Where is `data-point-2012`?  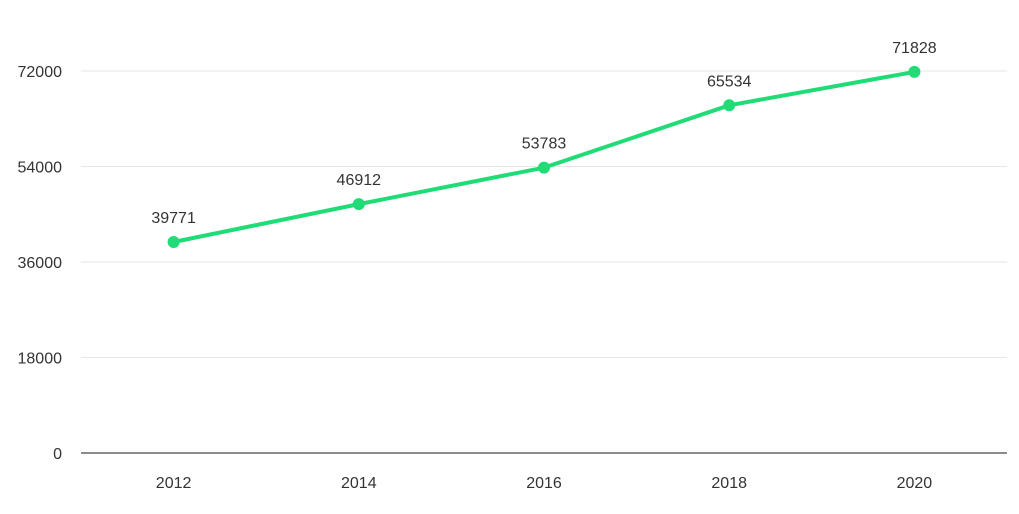 data-point-2012 is located at coordinates (173, 241).